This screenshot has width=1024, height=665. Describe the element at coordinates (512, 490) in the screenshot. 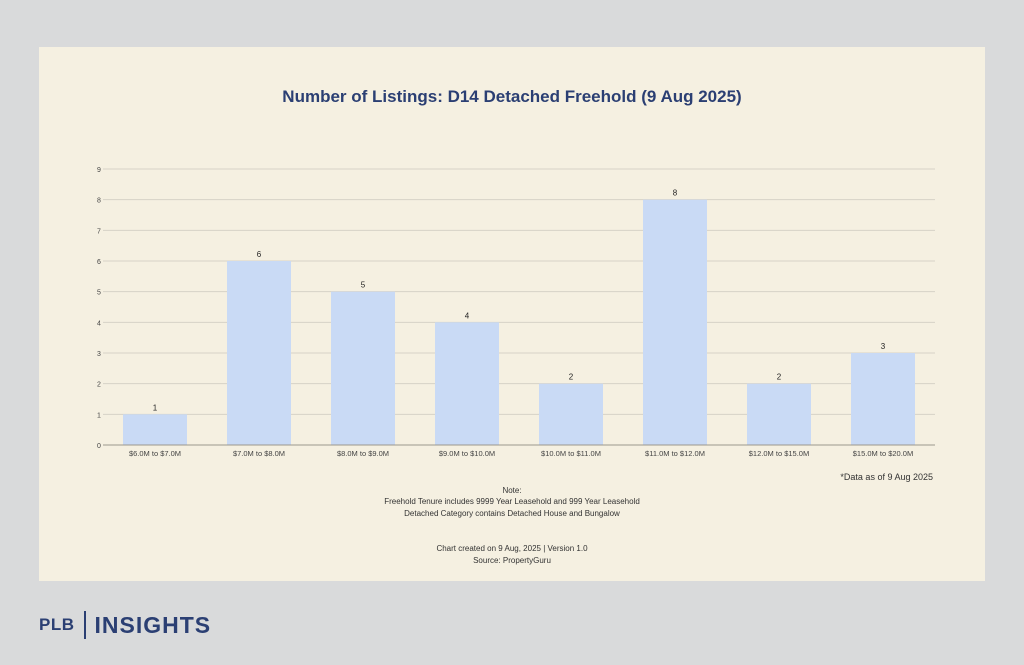

I see `note-heading: Note:` at that location.